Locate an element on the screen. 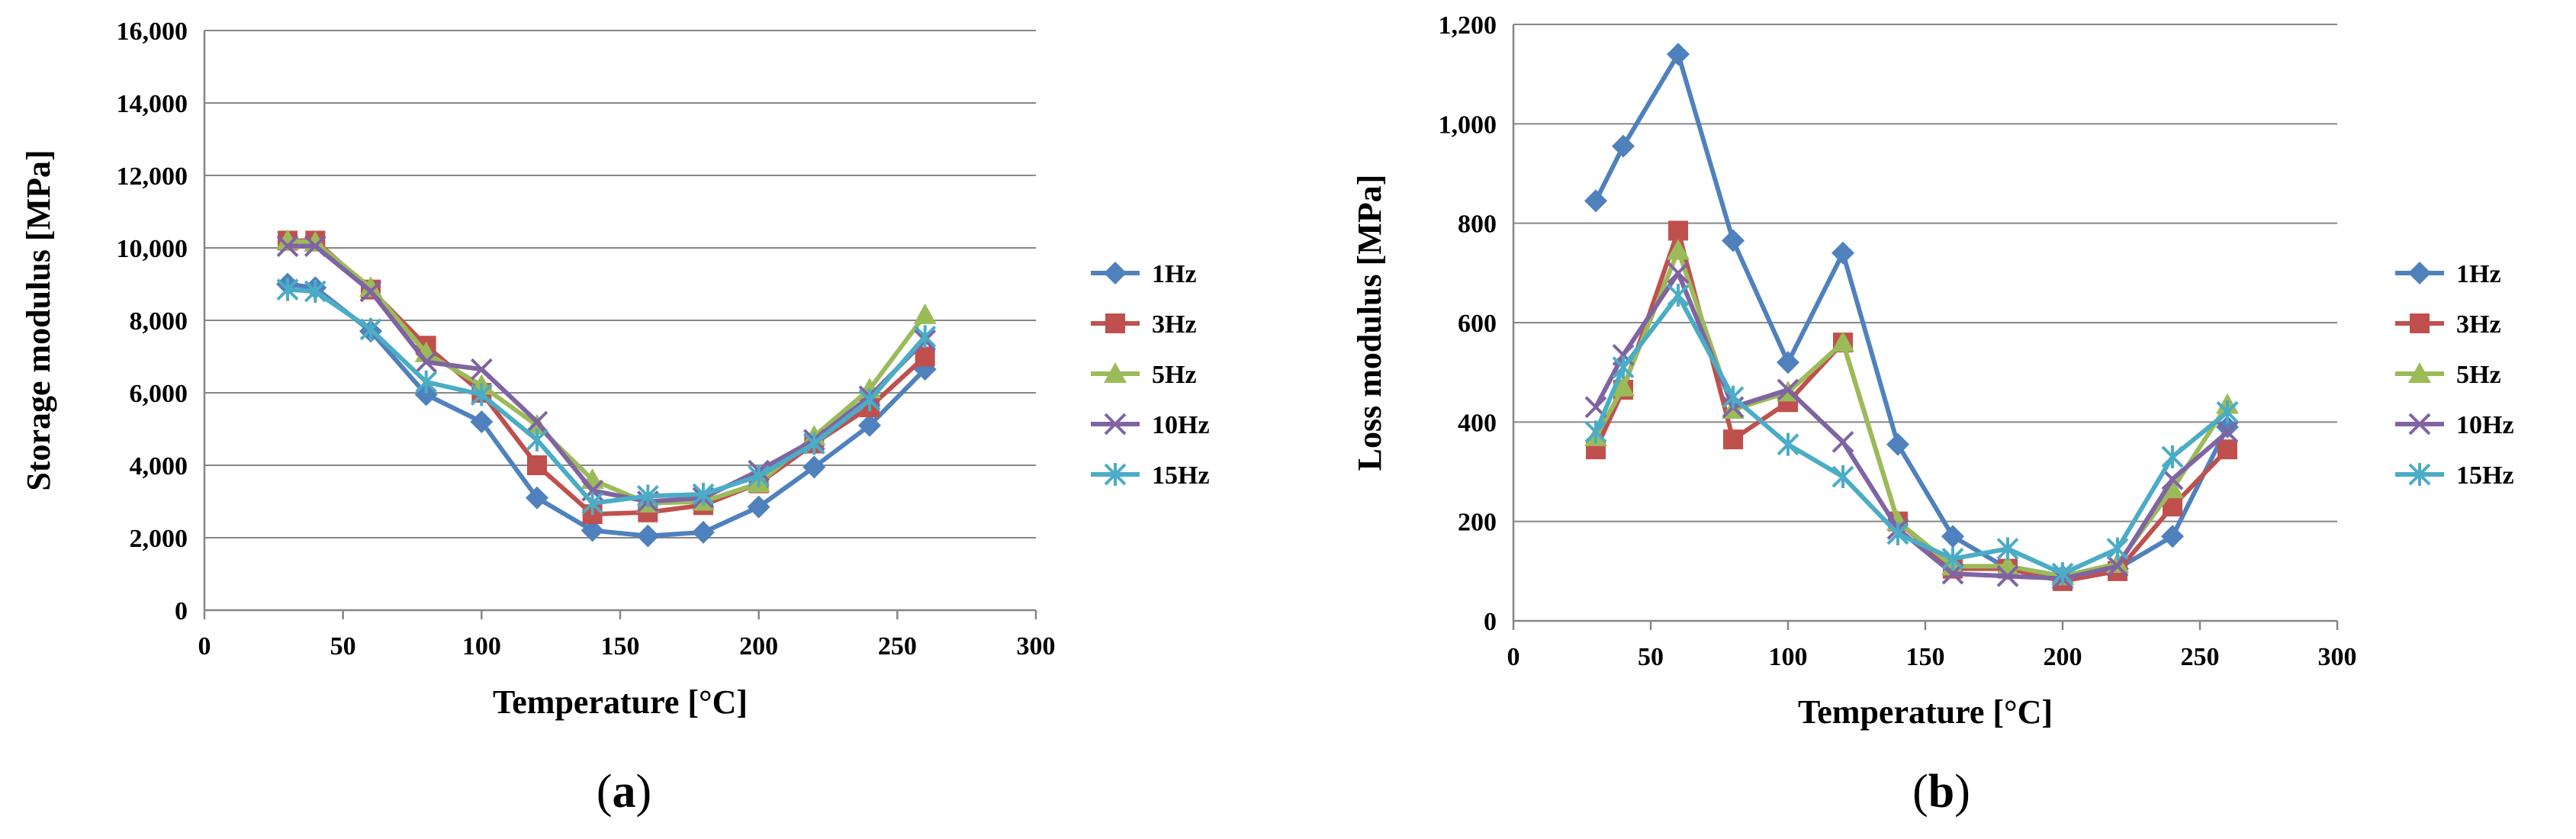 The width and height of the screenshot is (2576, 839). legend-item-3Hz: 3Hz is located at coordinates (1144, 324).